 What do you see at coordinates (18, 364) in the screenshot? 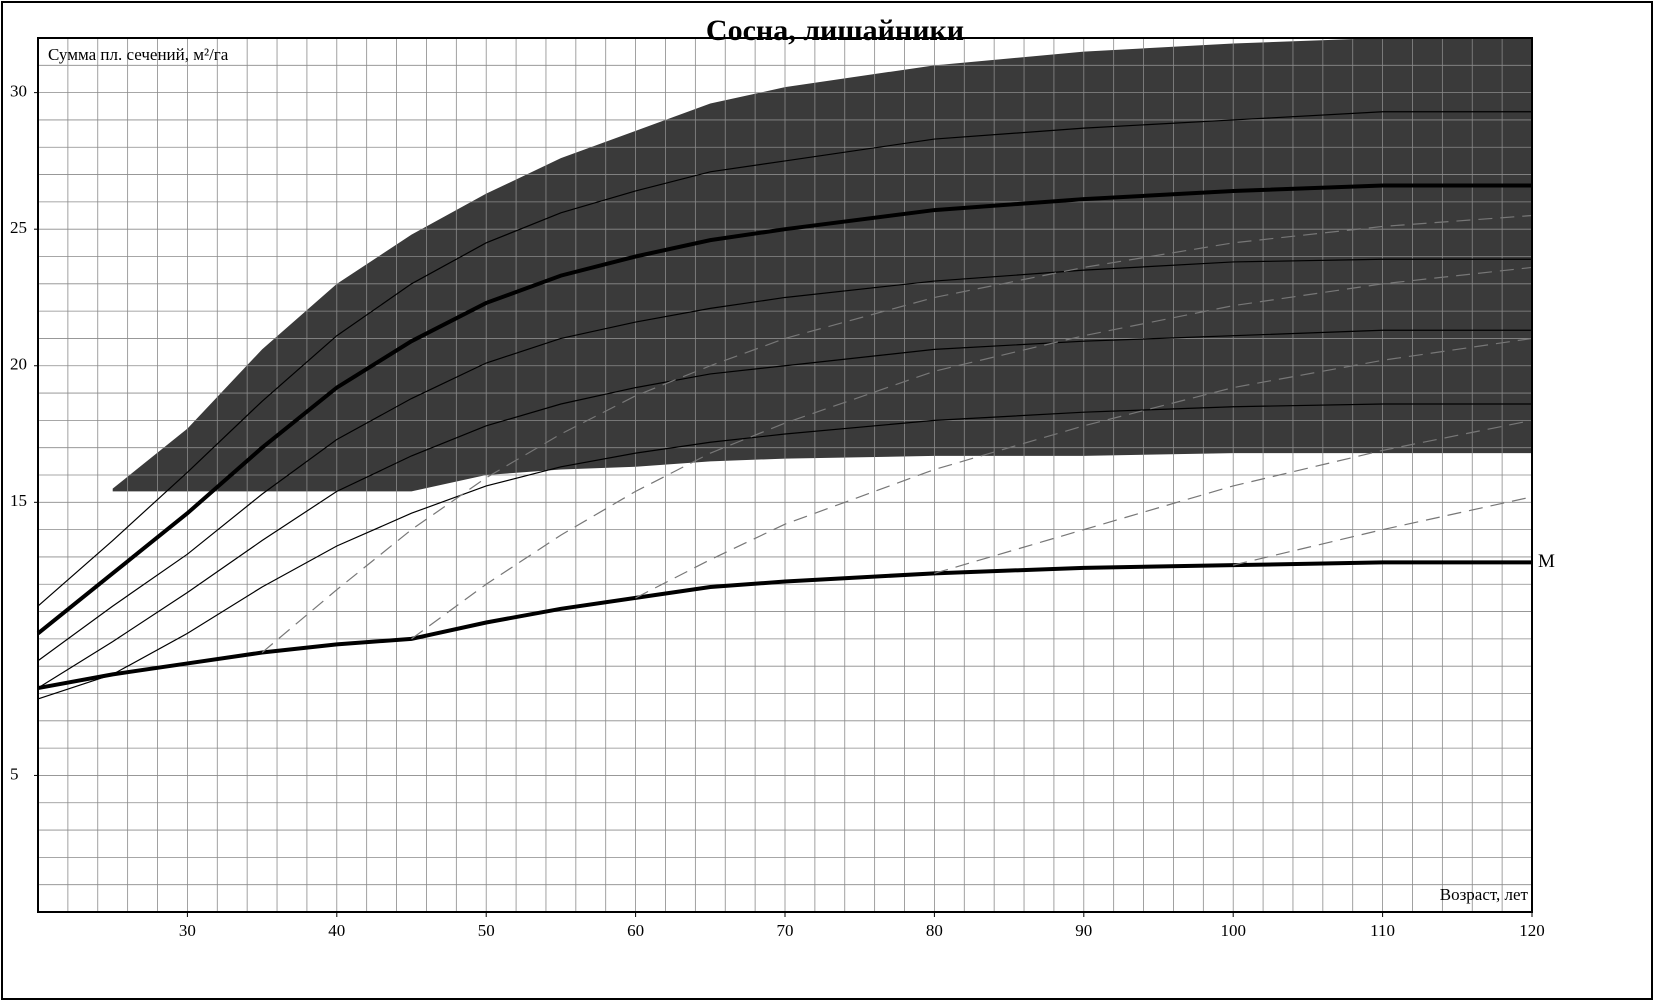
I see `y-tick-label: 20` at bounding box center [18, 364].